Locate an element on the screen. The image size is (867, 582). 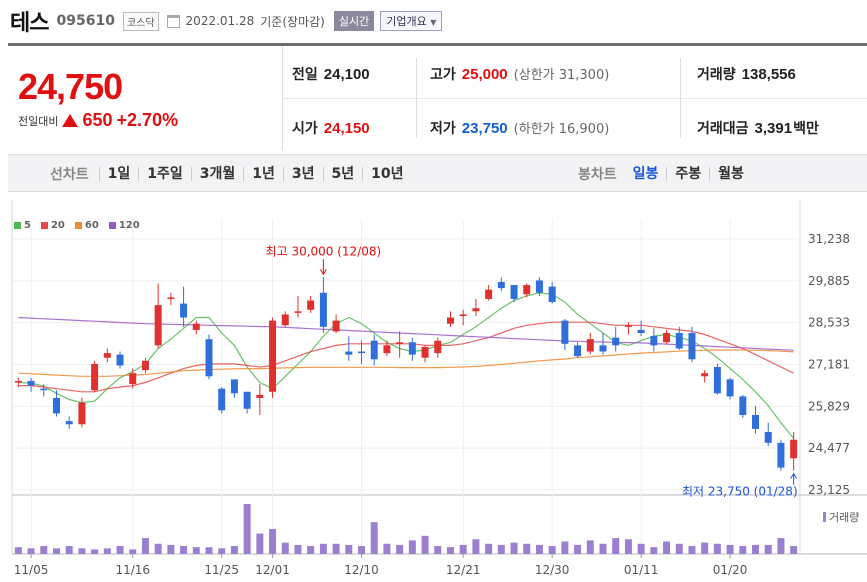
legend-swatch is located at coordinates (78, 225).